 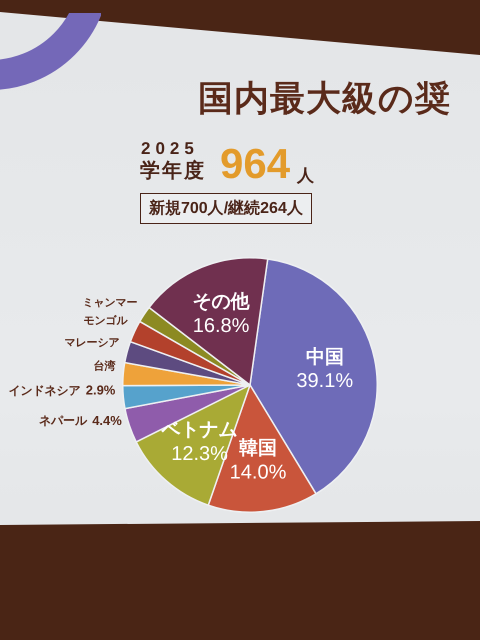 I want to click on data-label: 4.4%, so click(x=107, y=420).